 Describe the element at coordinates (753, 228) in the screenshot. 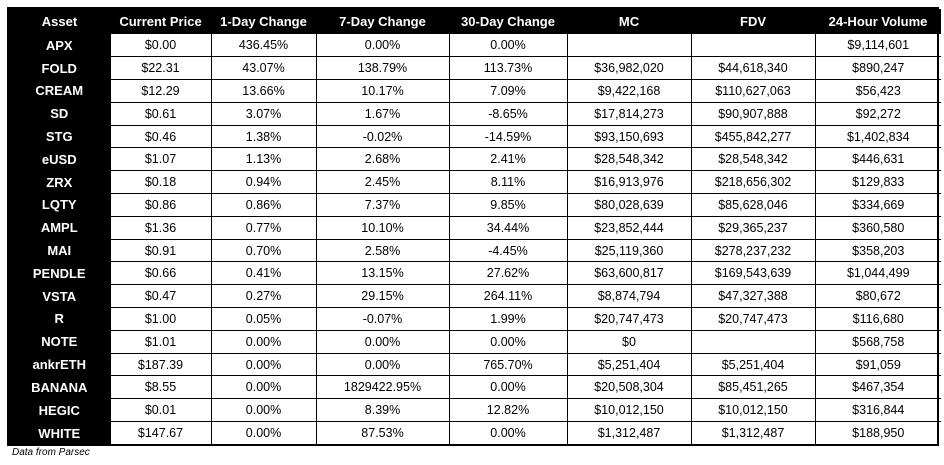

I see `table-cell: $29,365,237` at that location.